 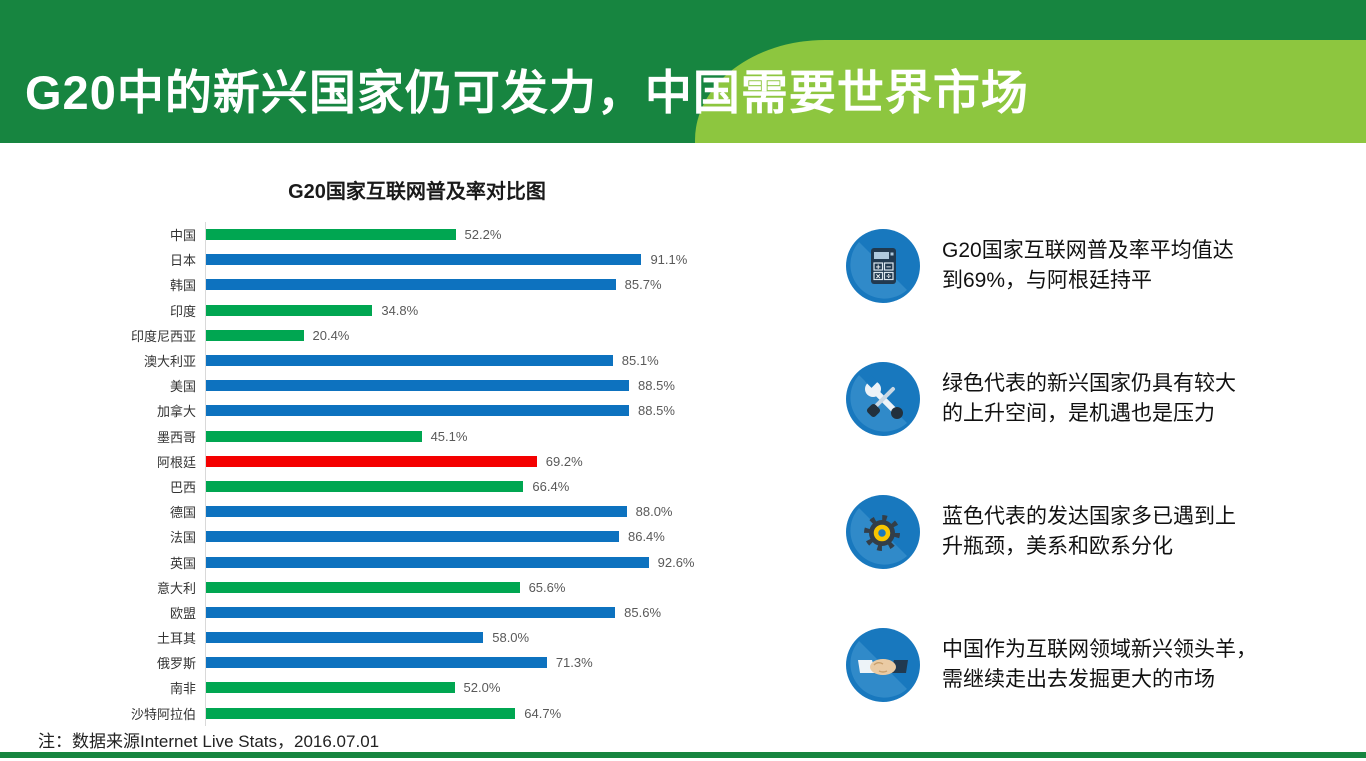 I want to click on chart-title: G20国家互联网普及率对比图, so click(x=417, y=192).